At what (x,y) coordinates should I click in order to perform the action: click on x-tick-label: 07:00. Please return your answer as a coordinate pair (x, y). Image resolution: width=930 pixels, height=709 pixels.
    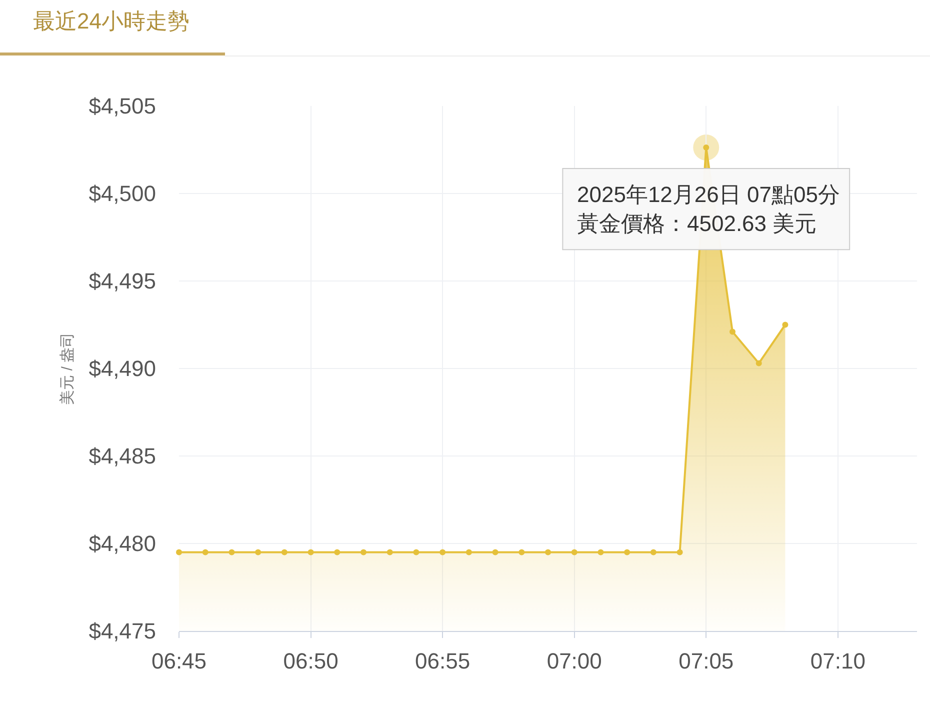
    Looking at the image, I should click on (574, 661).